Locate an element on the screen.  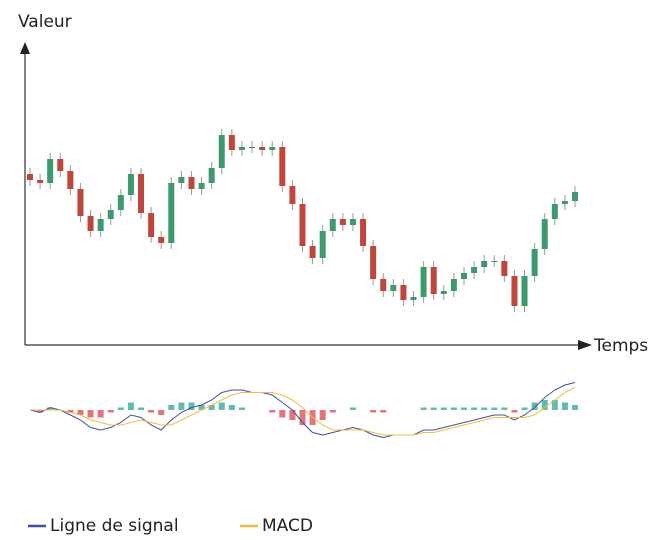
x-axis-label: Temps is located at coordinates (620, 346).